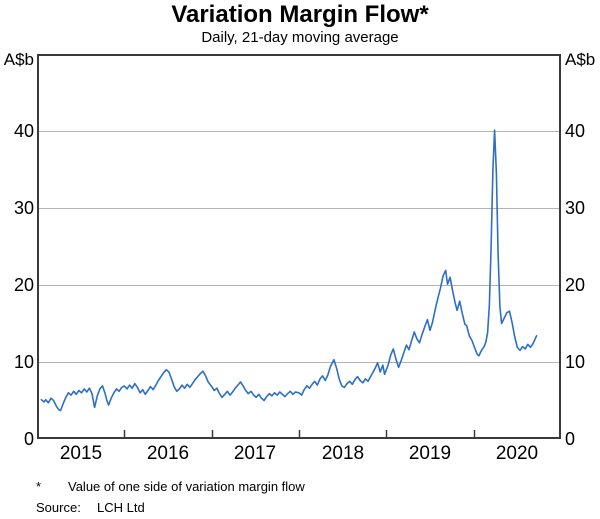  What do you see at coordinates (570, 439) in the screenshot?
I see `y-tick-label-right: 0` at bounding box center [570, 439].